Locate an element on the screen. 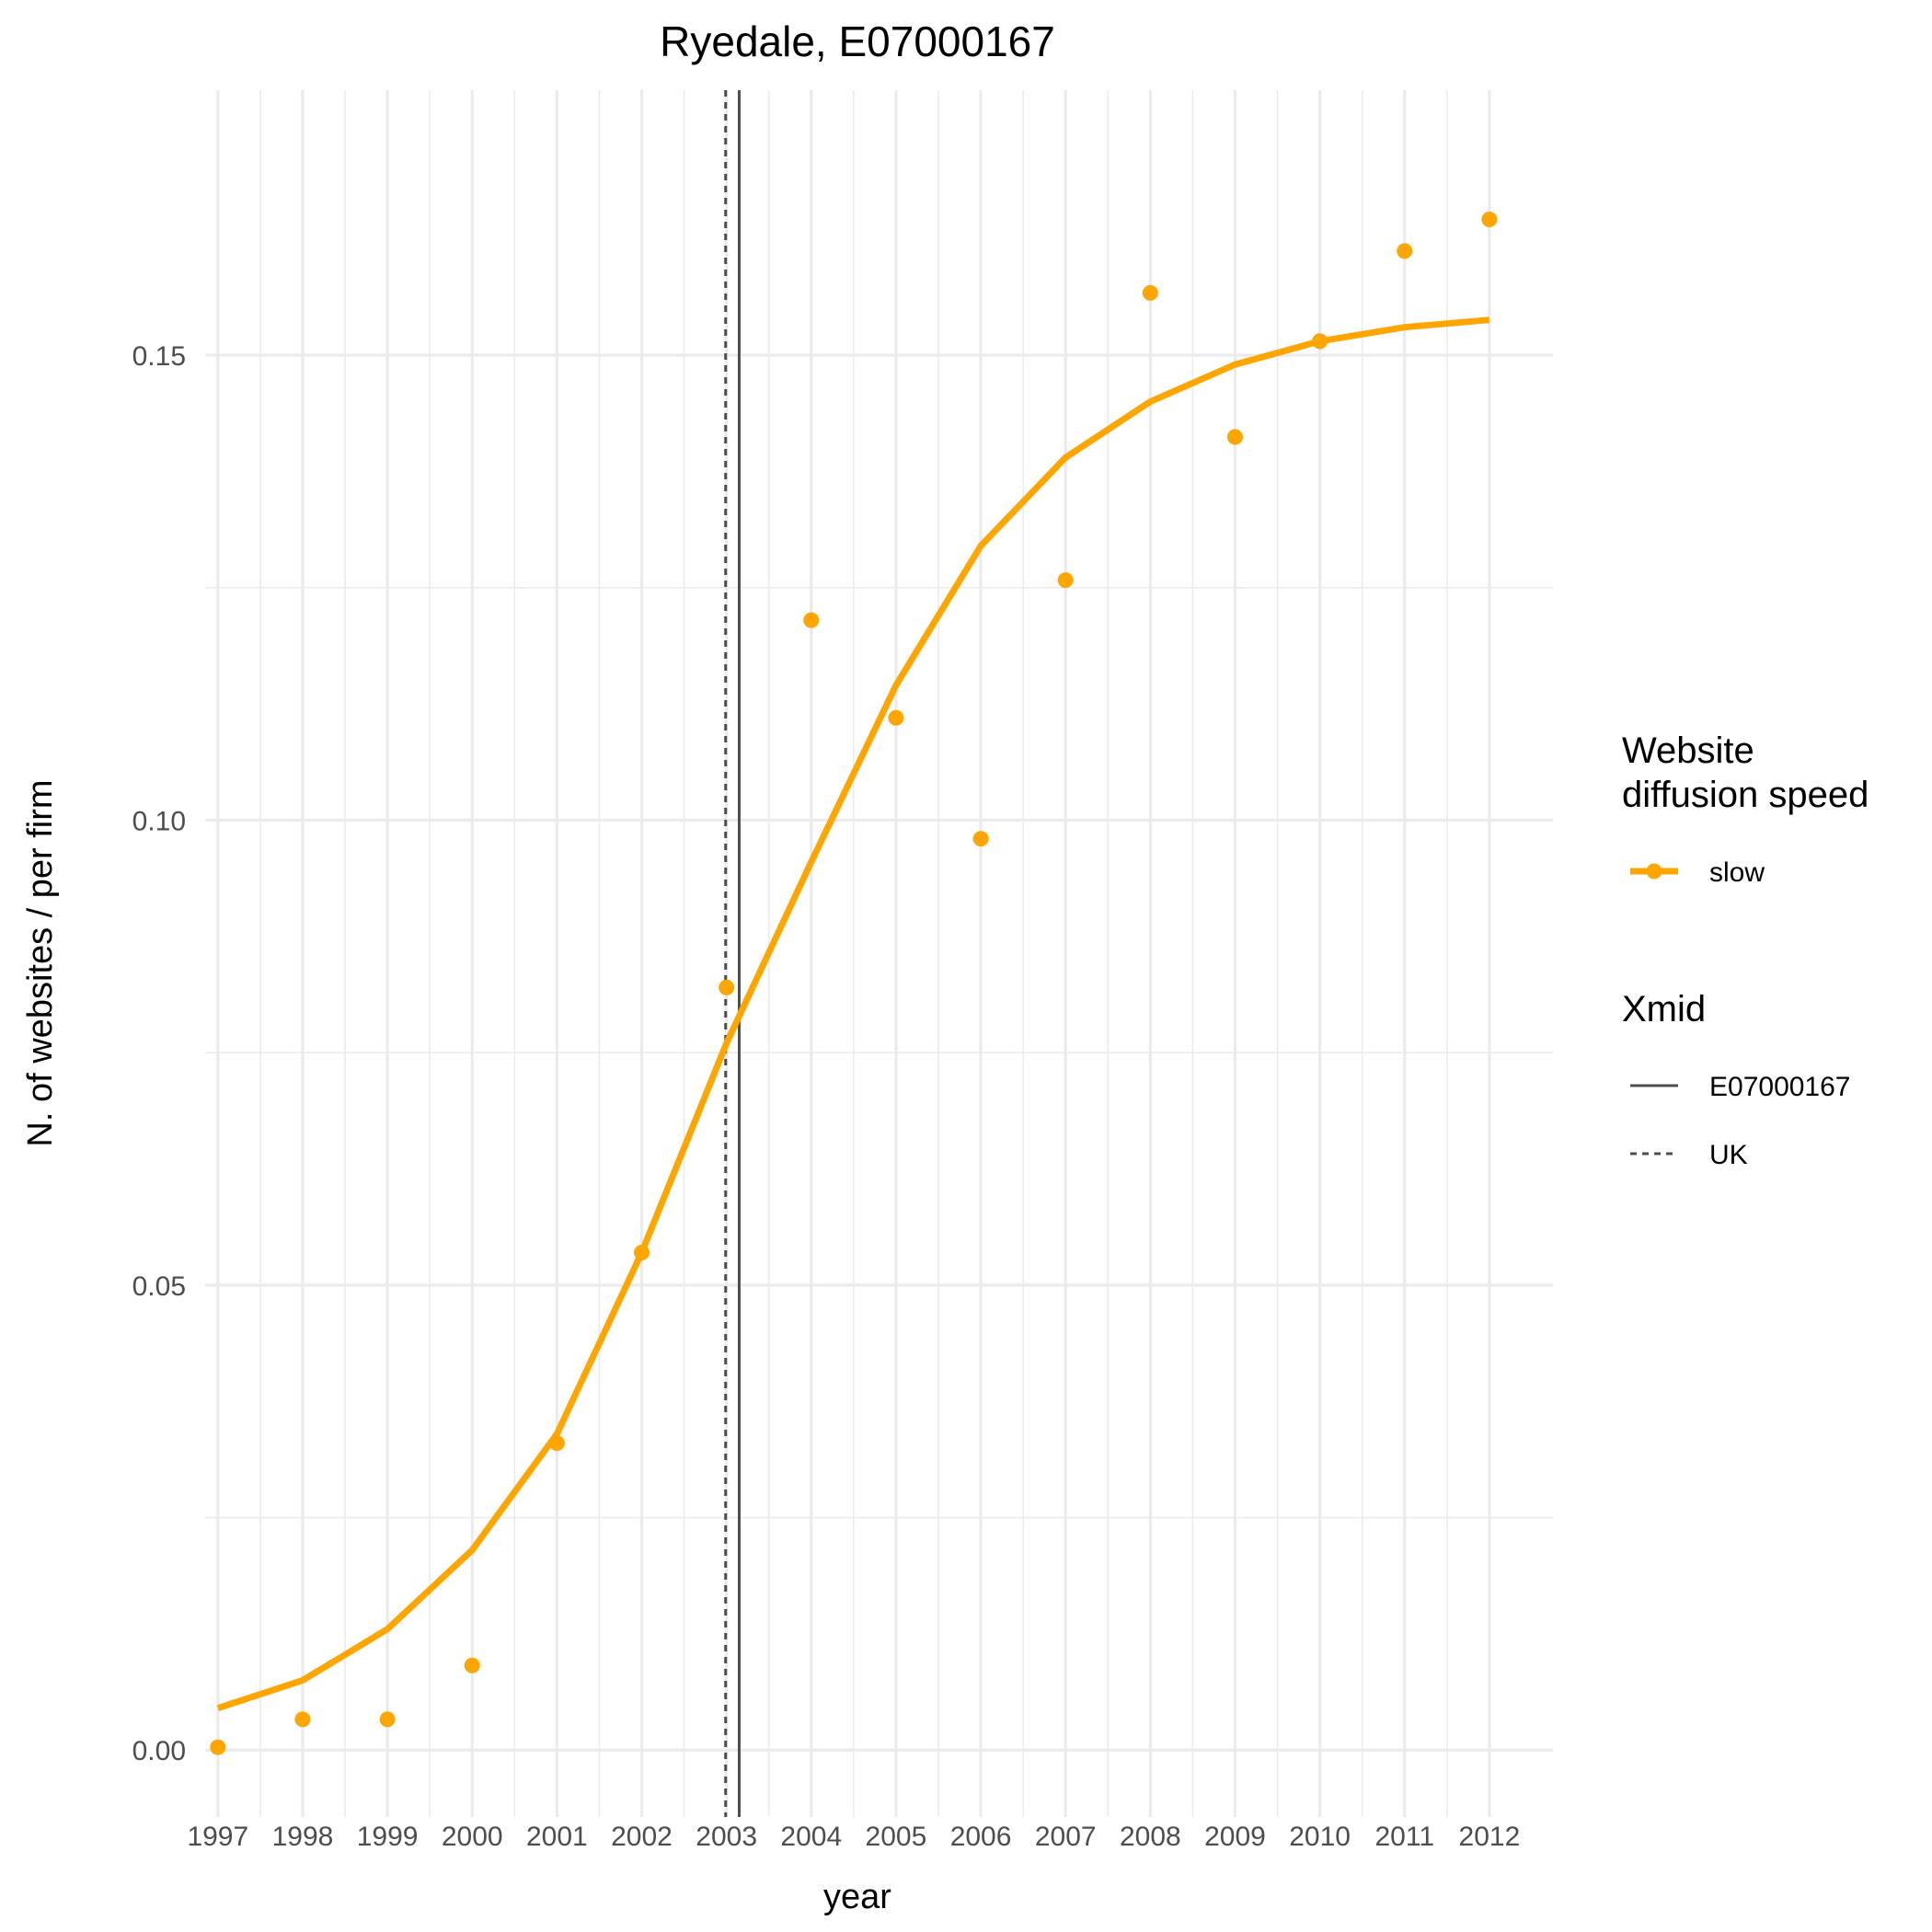 The height and width of the screenshot is (1932, 1932). data-point-2002 is located at coordinates (642, 1252).